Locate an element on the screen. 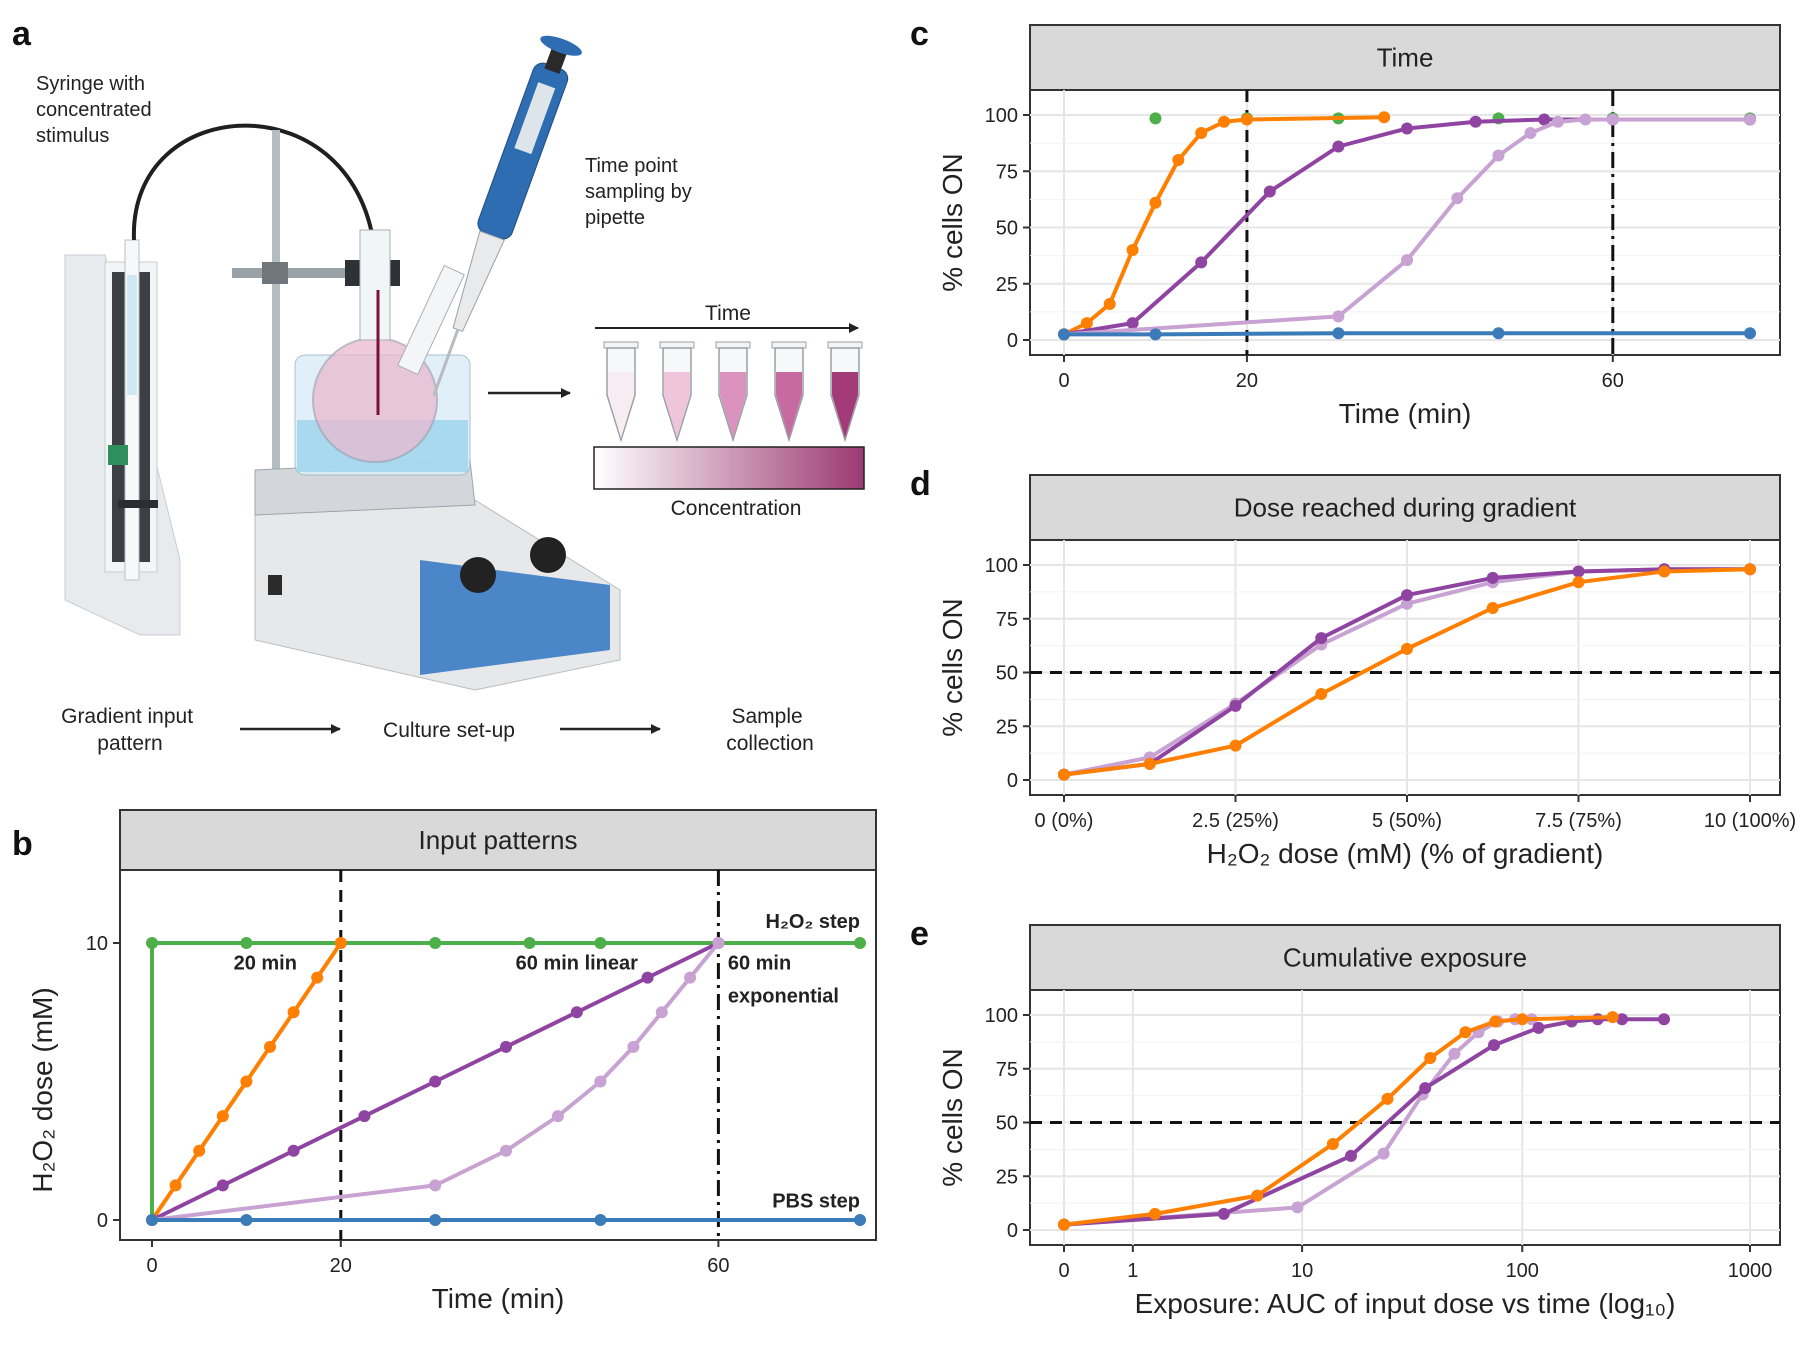  panel-label-c: c is located at coordinates (919, 34).